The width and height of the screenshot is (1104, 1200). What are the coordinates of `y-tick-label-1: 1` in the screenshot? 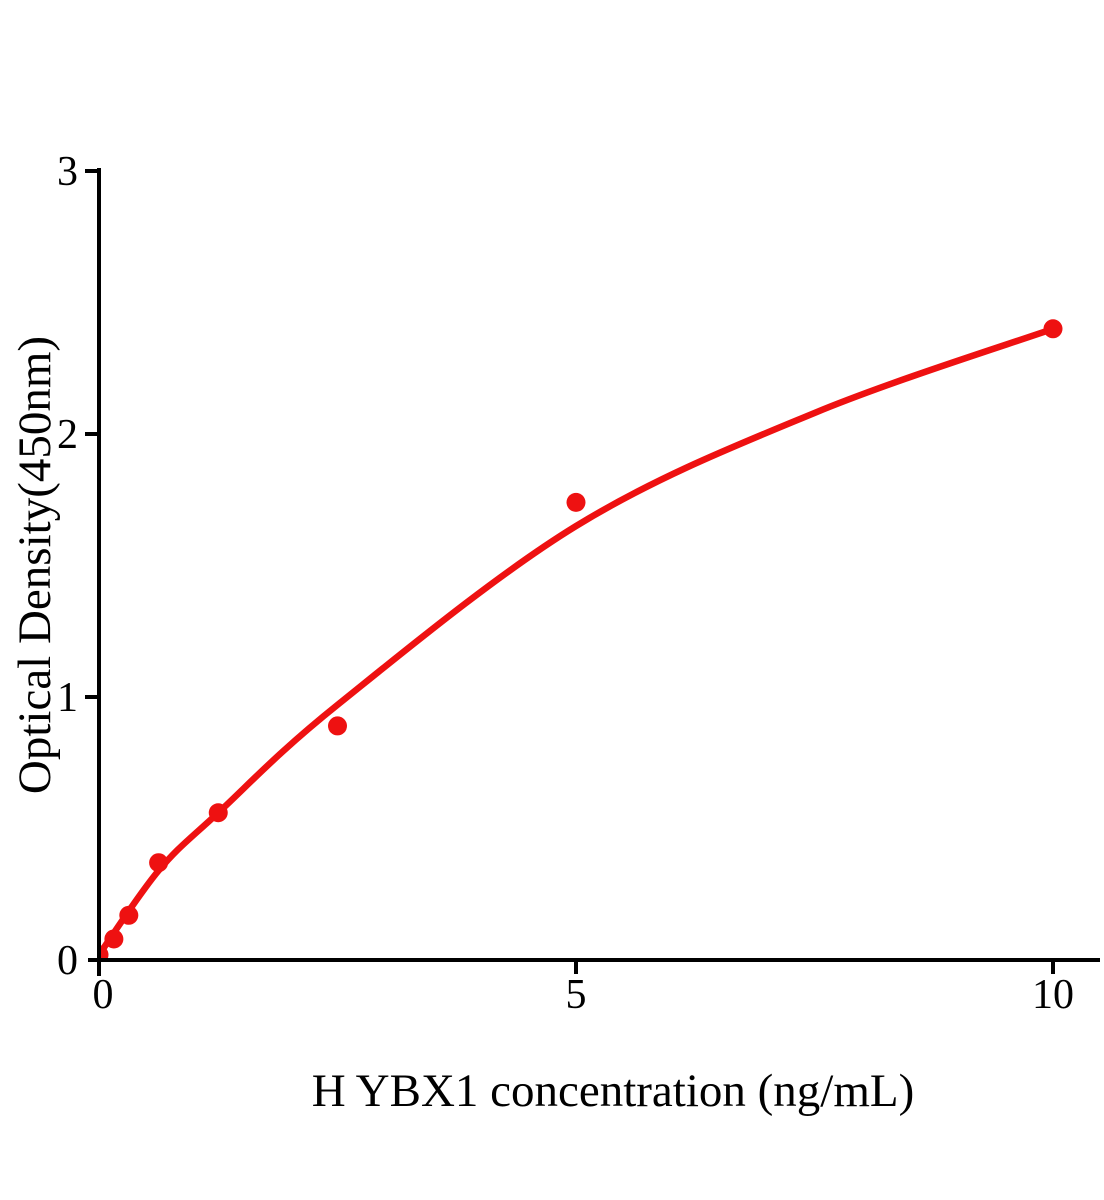 It's located at (67, 698).